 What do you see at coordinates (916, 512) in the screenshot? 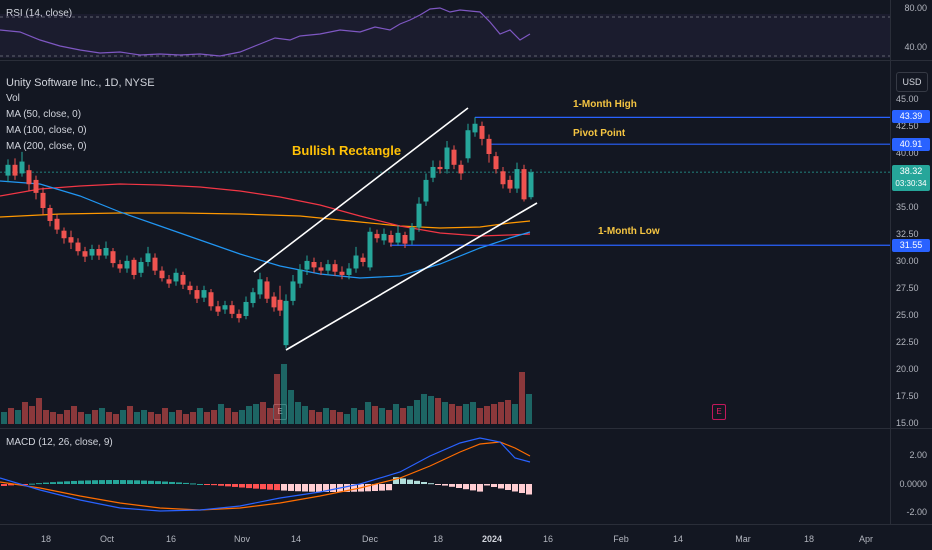
I see `macd-tick-neg2: -2.00` at bounding box center [916, 512].